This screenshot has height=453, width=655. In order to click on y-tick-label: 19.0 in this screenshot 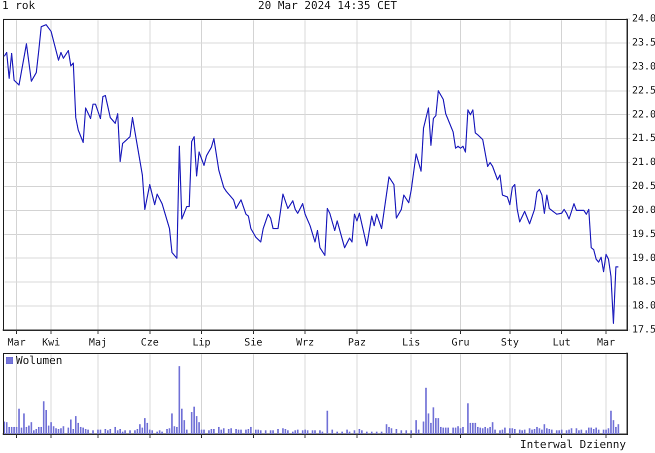, I will do `click(643, 258)`.